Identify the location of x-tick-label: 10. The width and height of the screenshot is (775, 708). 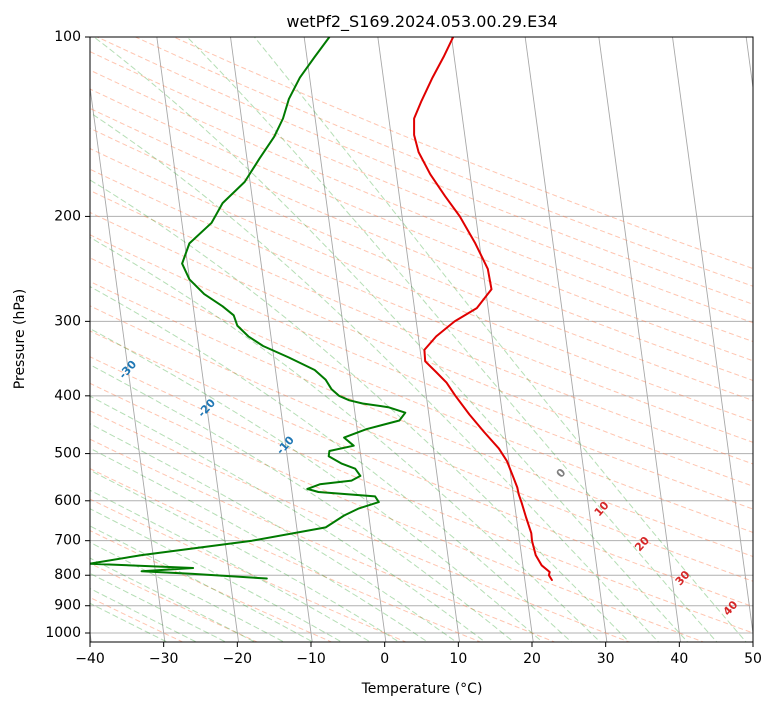
(458, 659).